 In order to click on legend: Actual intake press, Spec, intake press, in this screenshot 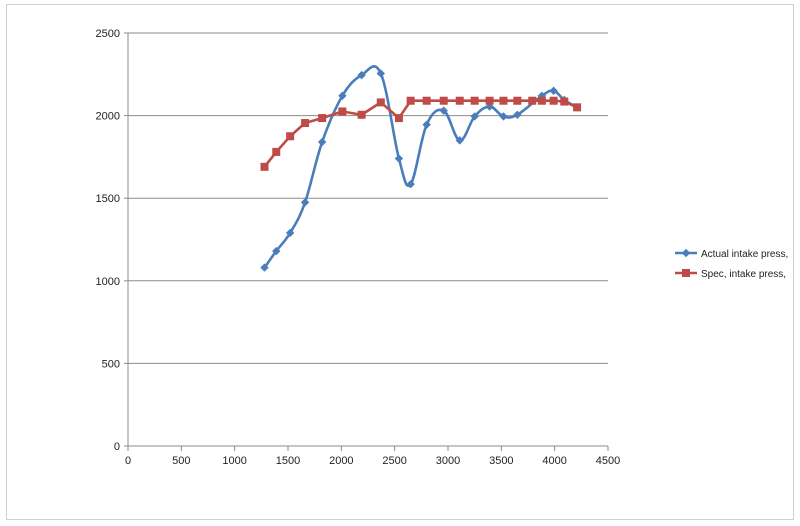, I will do `click(731, 264)`.